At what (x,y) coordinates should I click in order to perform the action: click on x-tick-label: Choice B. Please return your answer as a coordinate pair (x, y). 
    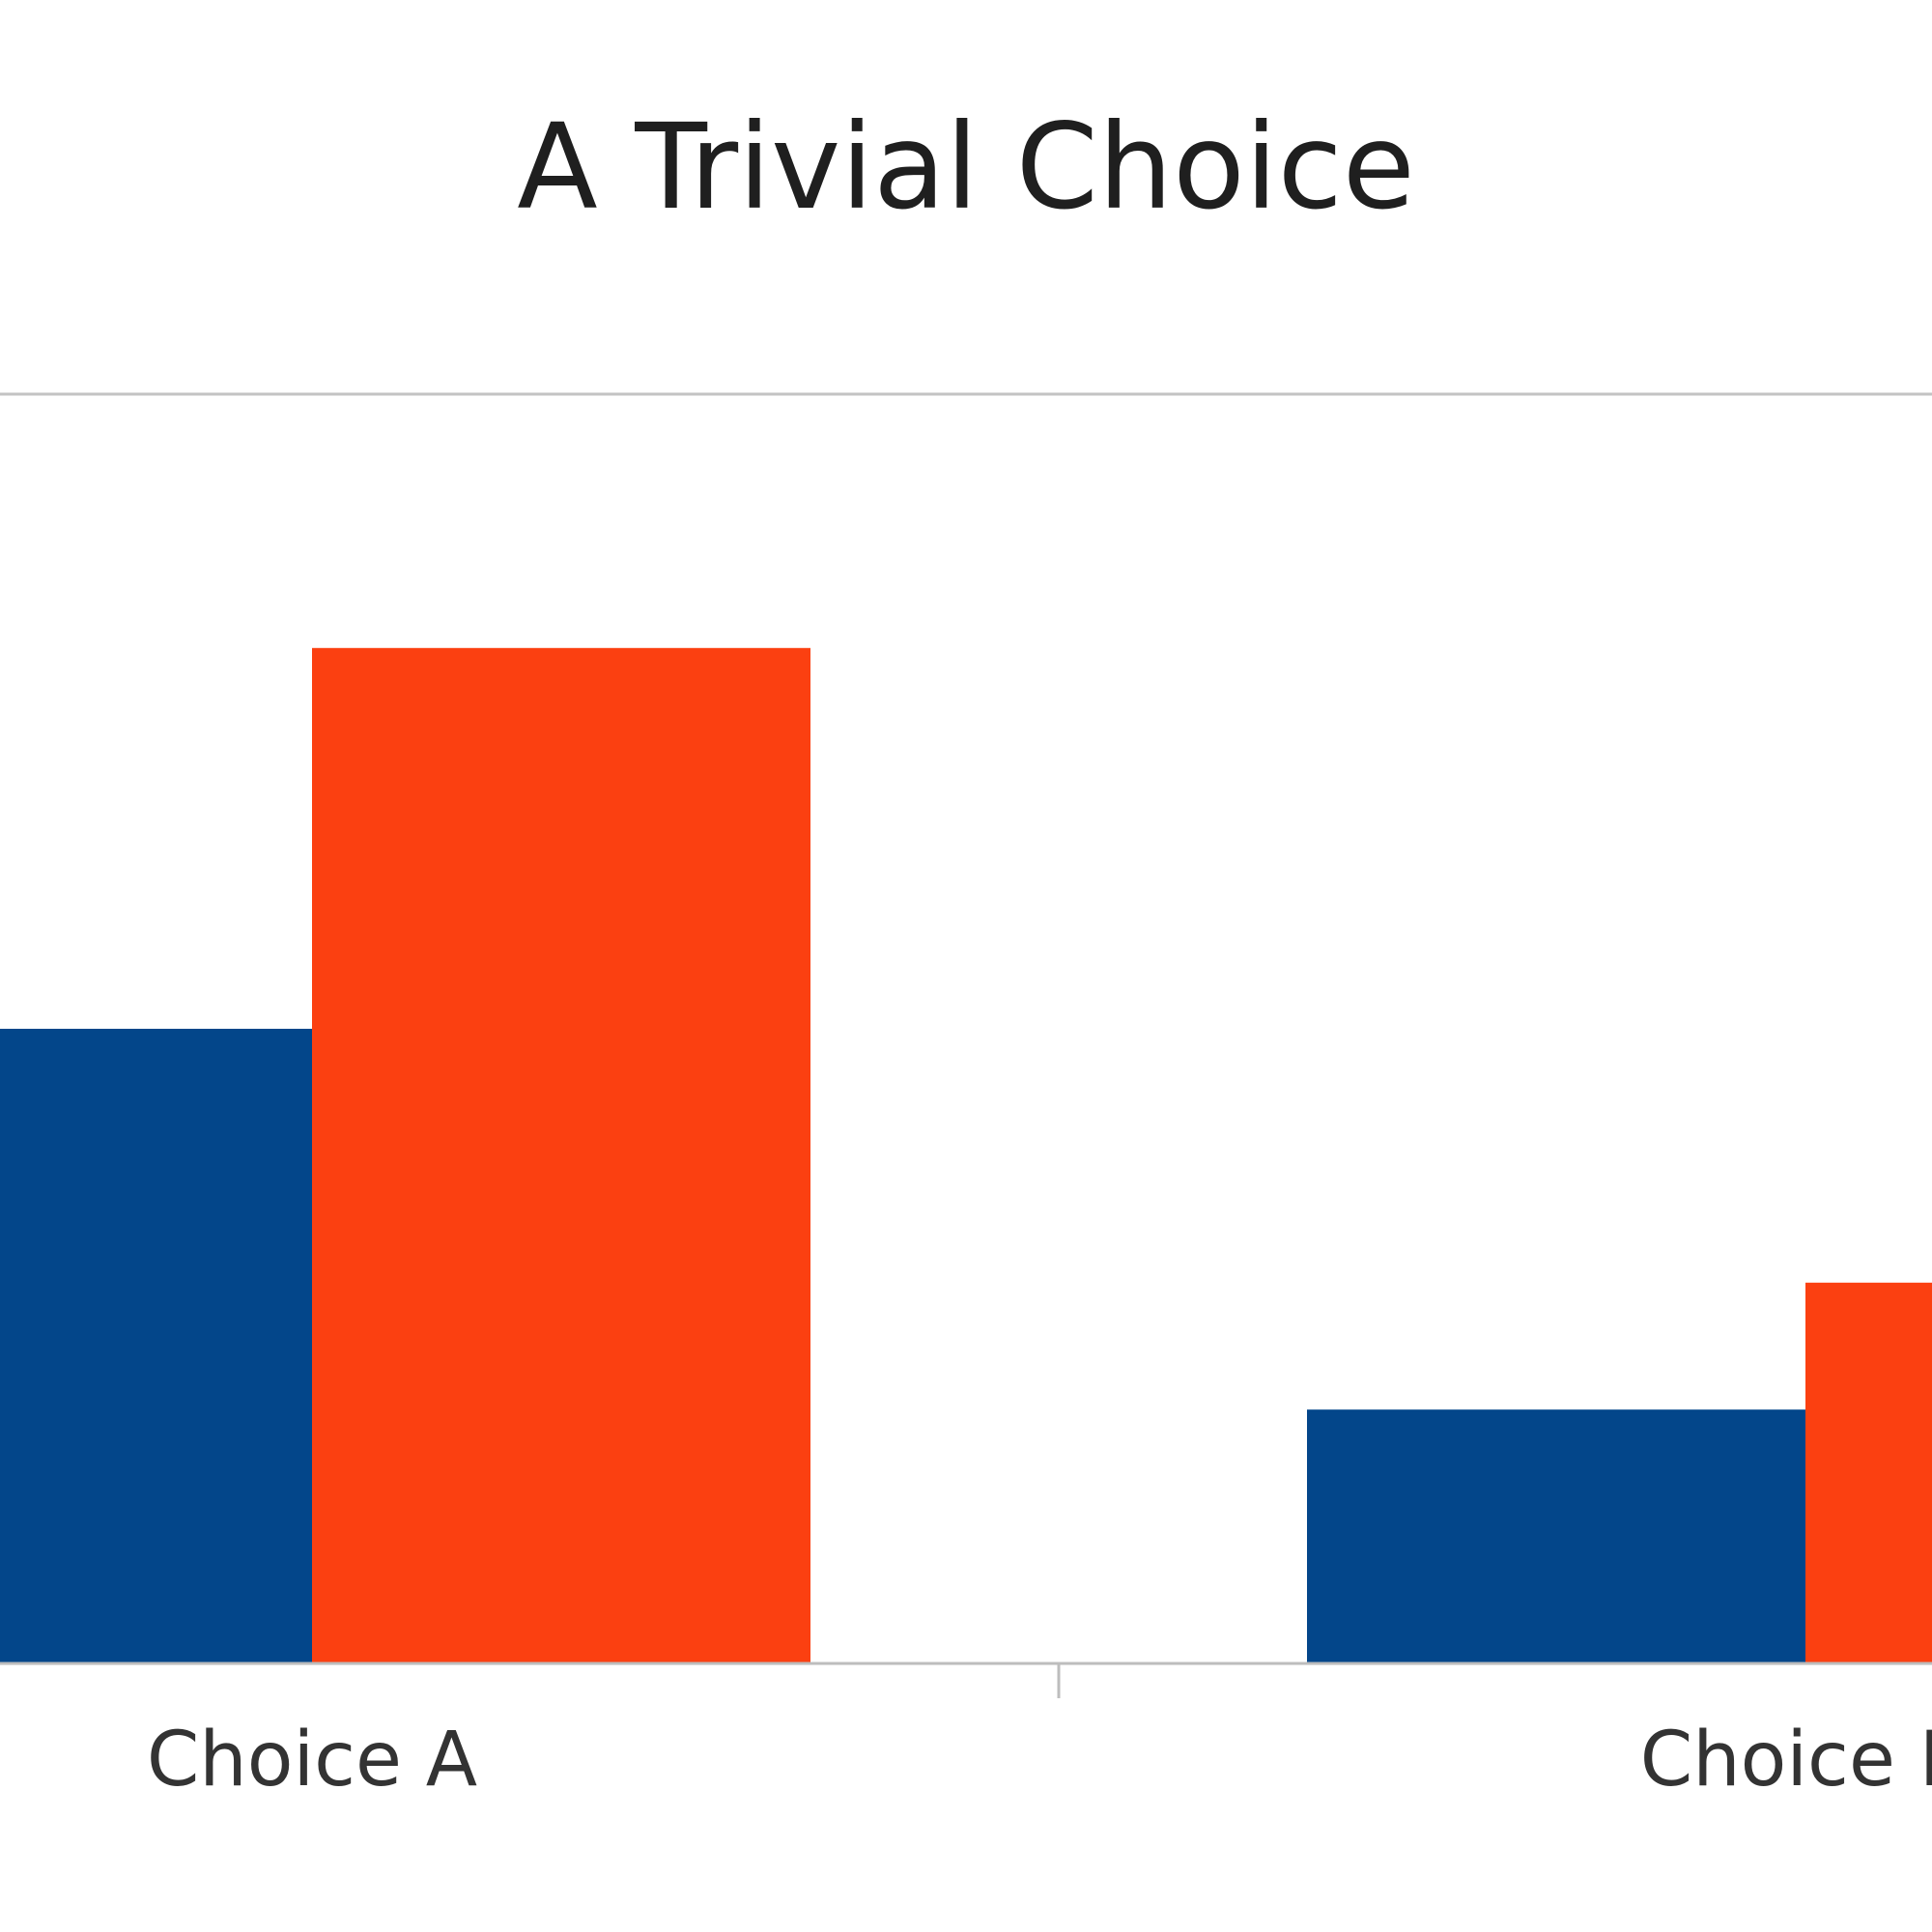
    Looking at the image, I should click on (1786, 1760).